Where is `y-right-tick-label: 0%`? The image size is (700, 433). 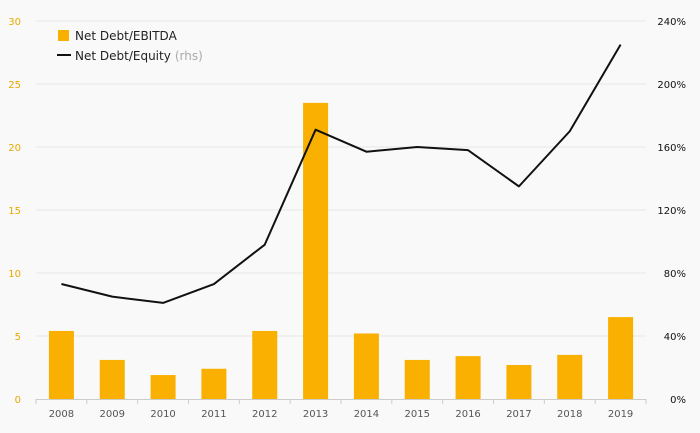 y-right-tick-label: 0% is located at coordinates (678, 400).